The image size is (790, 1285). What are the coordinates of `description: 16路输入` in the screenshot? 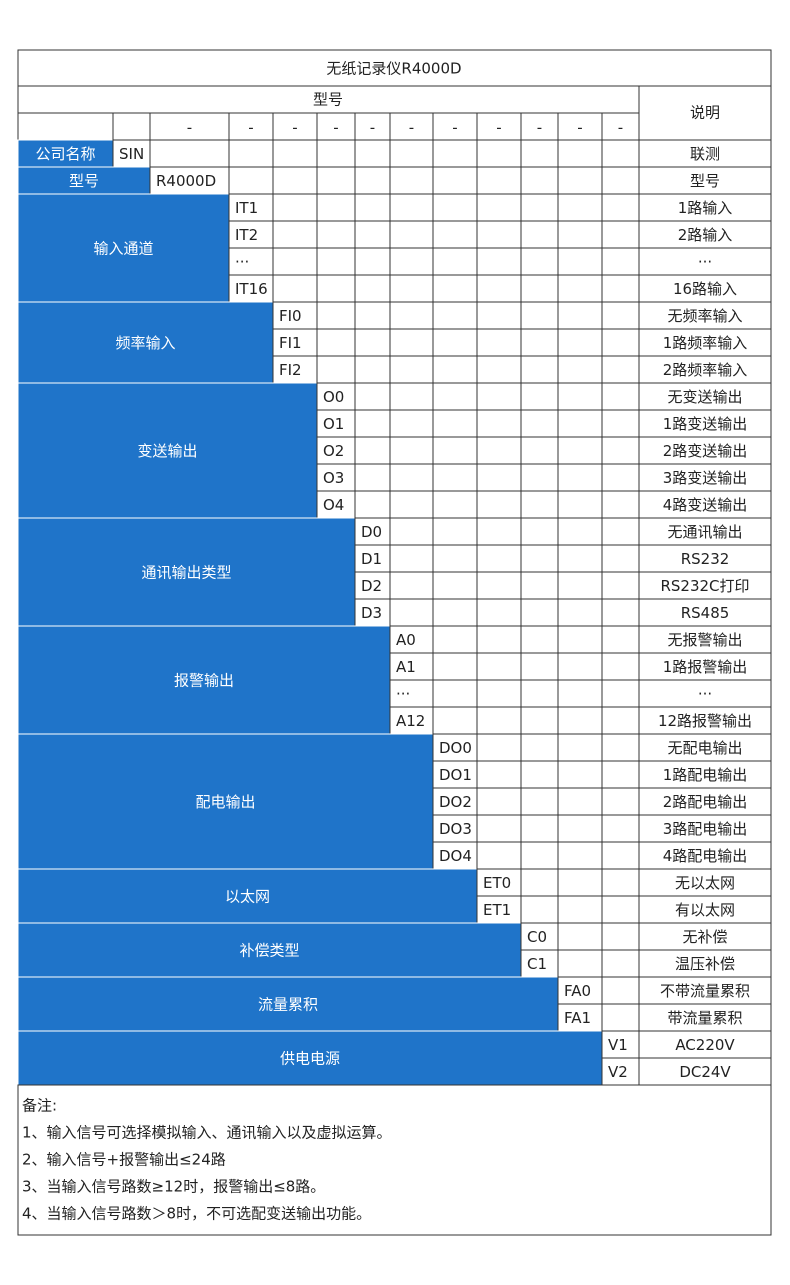 It's located at (705, 289).